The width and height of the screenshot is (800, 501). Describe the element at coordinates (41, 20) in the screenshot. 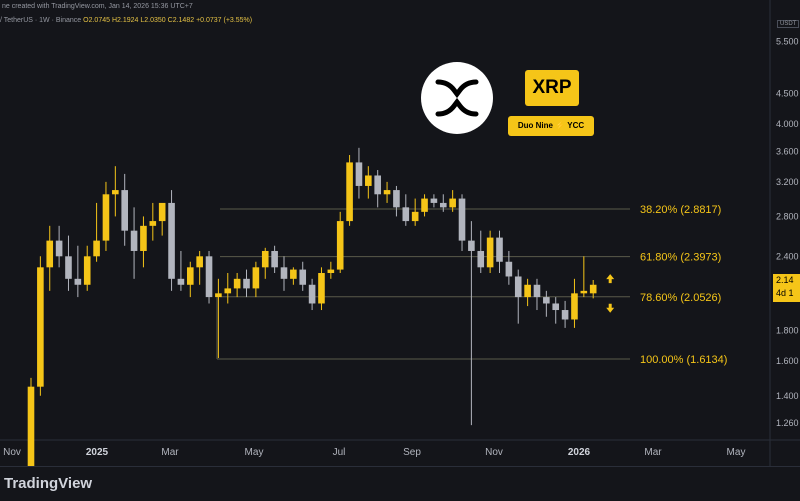

I see `symbol-pair: / TetherUS · 1W · Binance` at that location.